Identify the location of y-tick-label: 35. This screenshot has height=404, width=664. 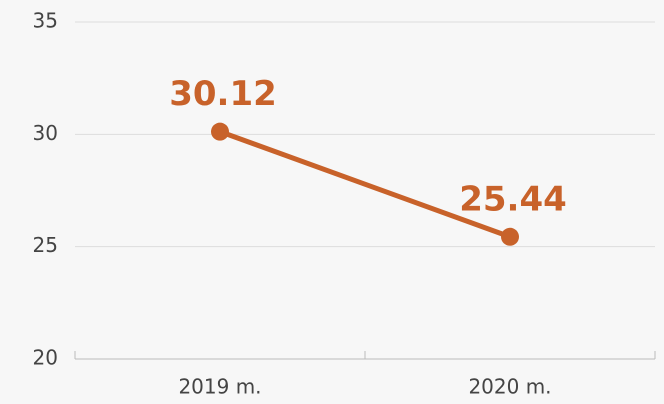
(45, 21).